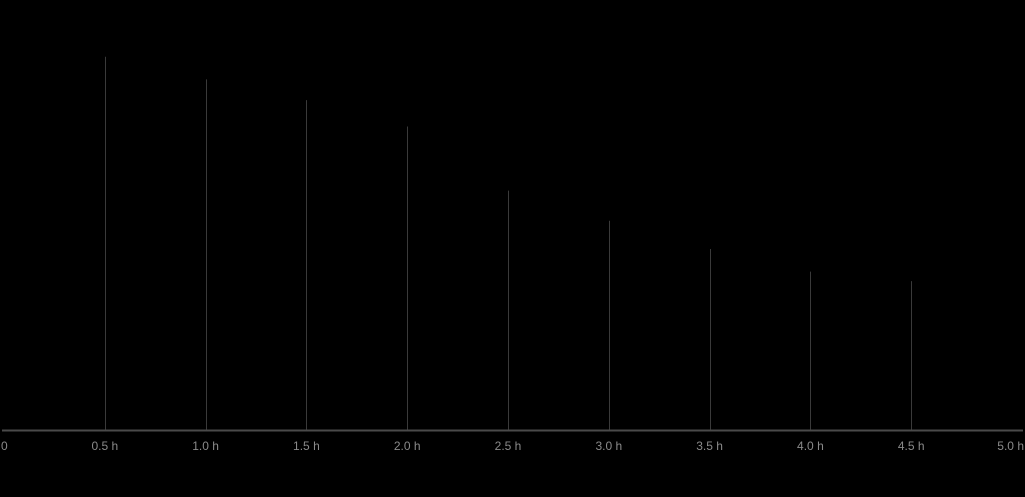 The image size is (1025, 497). I want to click on x-tick-label: 0.5 h, so click(104, 446).